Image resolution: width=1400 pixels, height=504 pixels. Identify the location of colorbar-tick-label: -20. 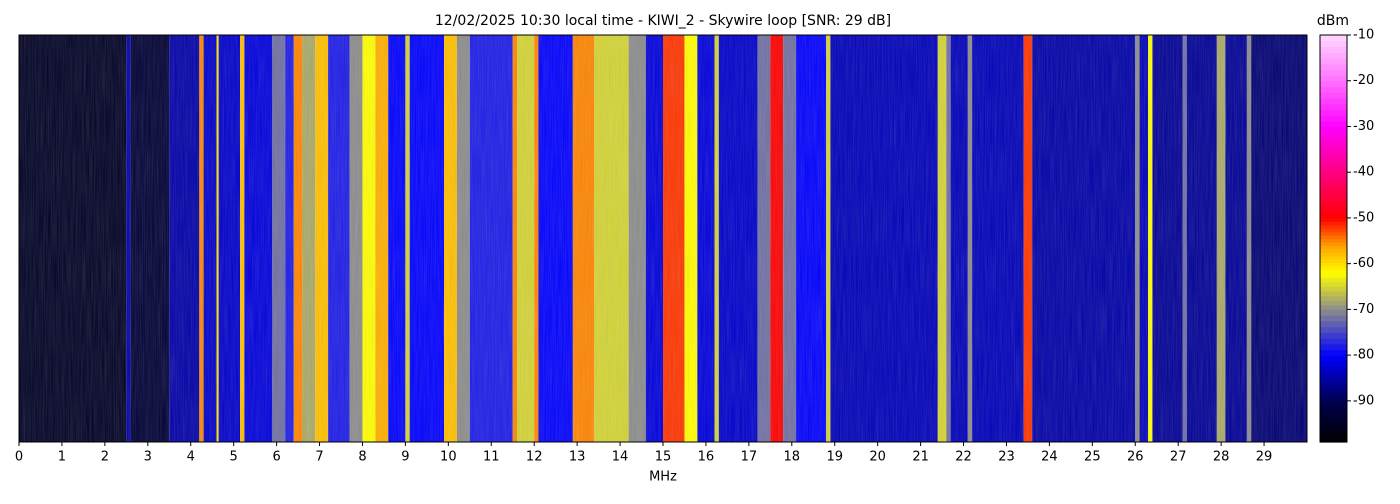
(1363, 80).